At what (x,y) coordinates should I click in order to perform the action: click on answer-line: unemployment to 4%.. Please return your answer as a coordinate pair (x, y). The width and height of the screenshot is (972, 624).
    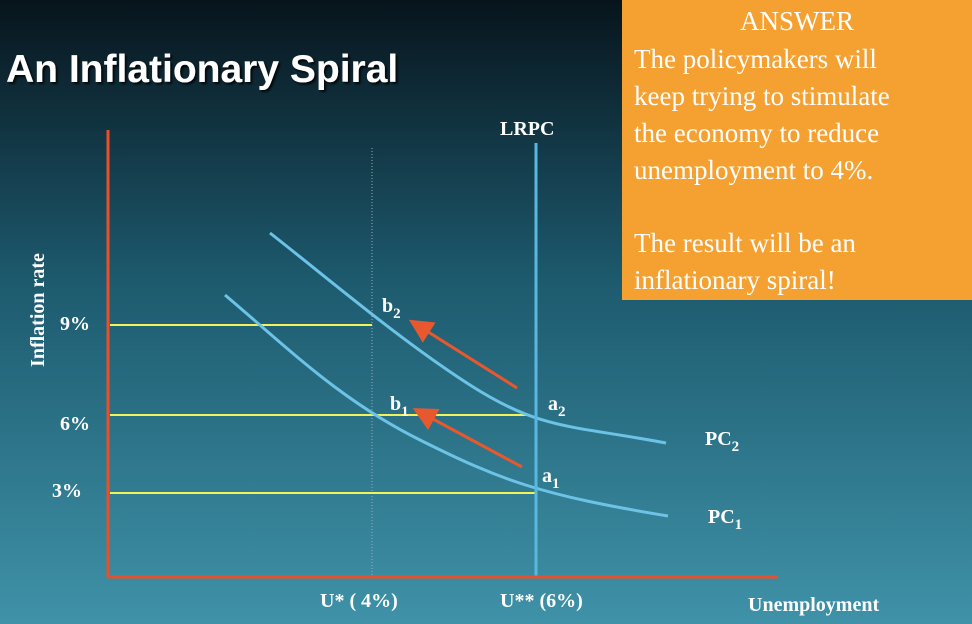
    Looking at the image, I should click on (753, 170).